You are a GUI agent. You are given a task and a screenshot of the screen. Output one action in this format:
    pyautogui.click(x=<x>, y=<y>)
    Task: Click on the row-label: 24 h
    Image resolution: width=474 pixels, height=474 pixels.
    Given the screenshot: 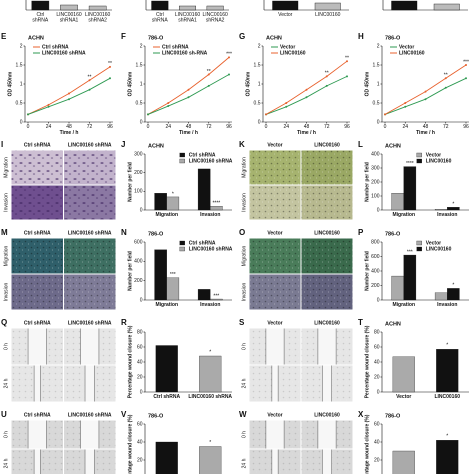 What is the action you would take?
    pyautogui.click(x=6, y=383)
    